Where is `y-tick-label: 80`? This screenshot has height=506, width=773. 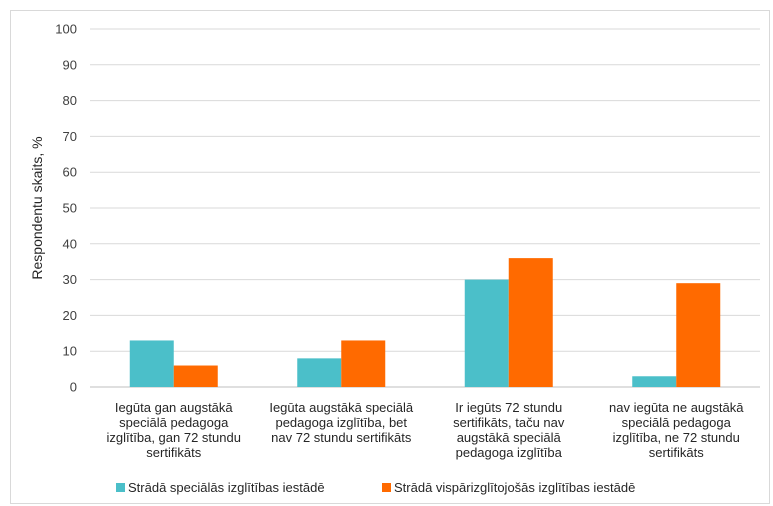
y-tick-label: 80 is located at coordinates (70, 100).